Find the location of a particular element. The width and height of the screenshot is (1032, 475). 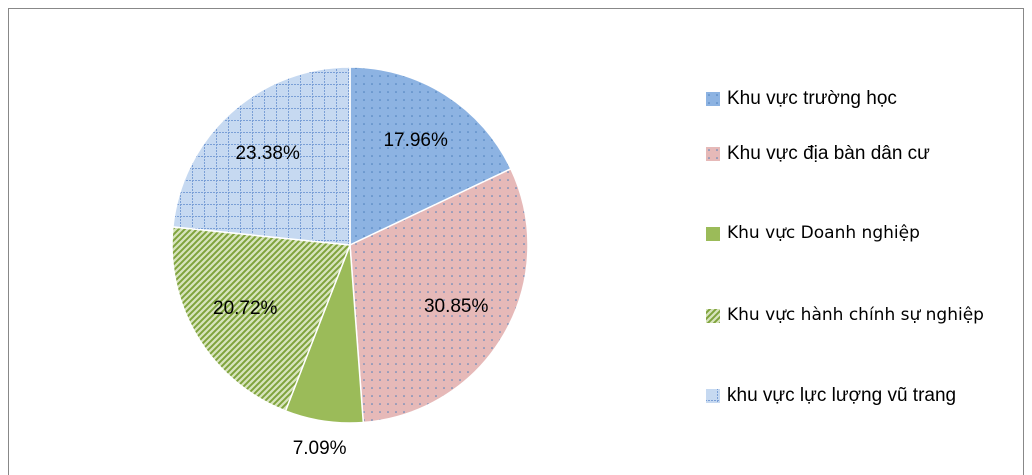

legend-label: khu vực lực lượng vũ trang is located at coordinates (842, 395).